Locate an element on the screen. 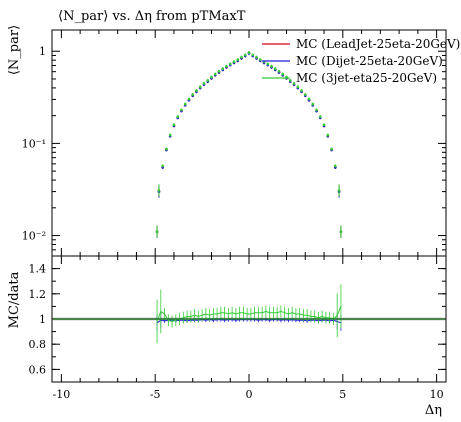 Image resolution: width=461 pixels, height=422 pixels. legend-label: MC (LeadJet-25eta-20GeV) is located at coordinates (378, 44).